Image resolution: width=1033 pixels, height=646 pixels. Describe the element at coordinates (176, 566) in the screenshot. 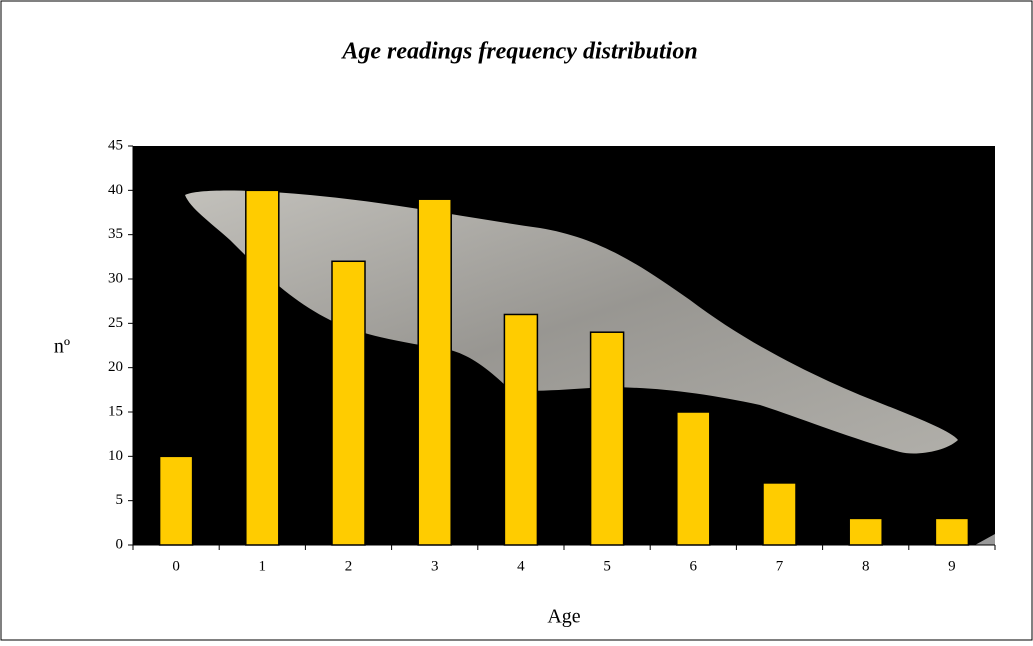

I see `x-tick-label: 0` at that location.